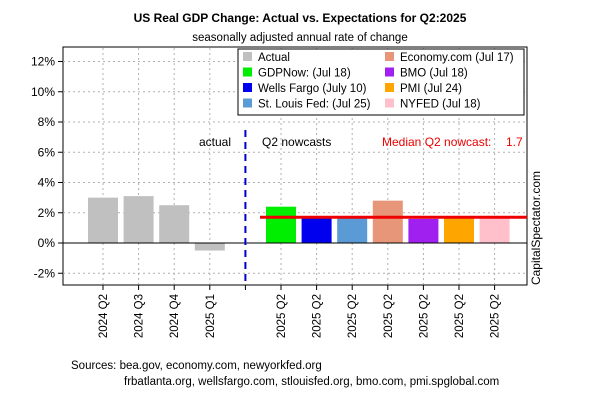  I want to click on x-tick-label: 2024 Q2, so click(104, 316).